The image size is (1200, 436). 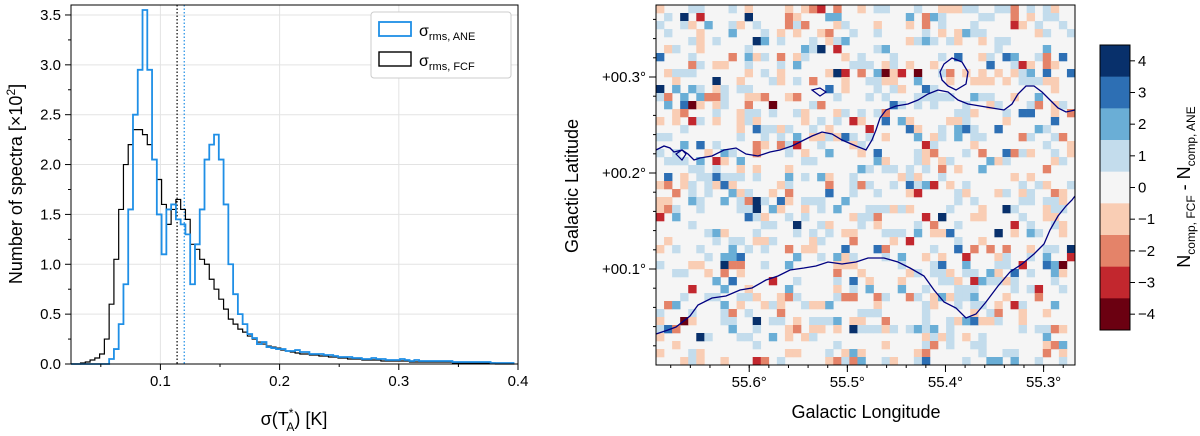 What do you see at coordinates (398, 381) in the screenshot?
I see `x-tick-label: 0.3` at bounding box center [398, 381].